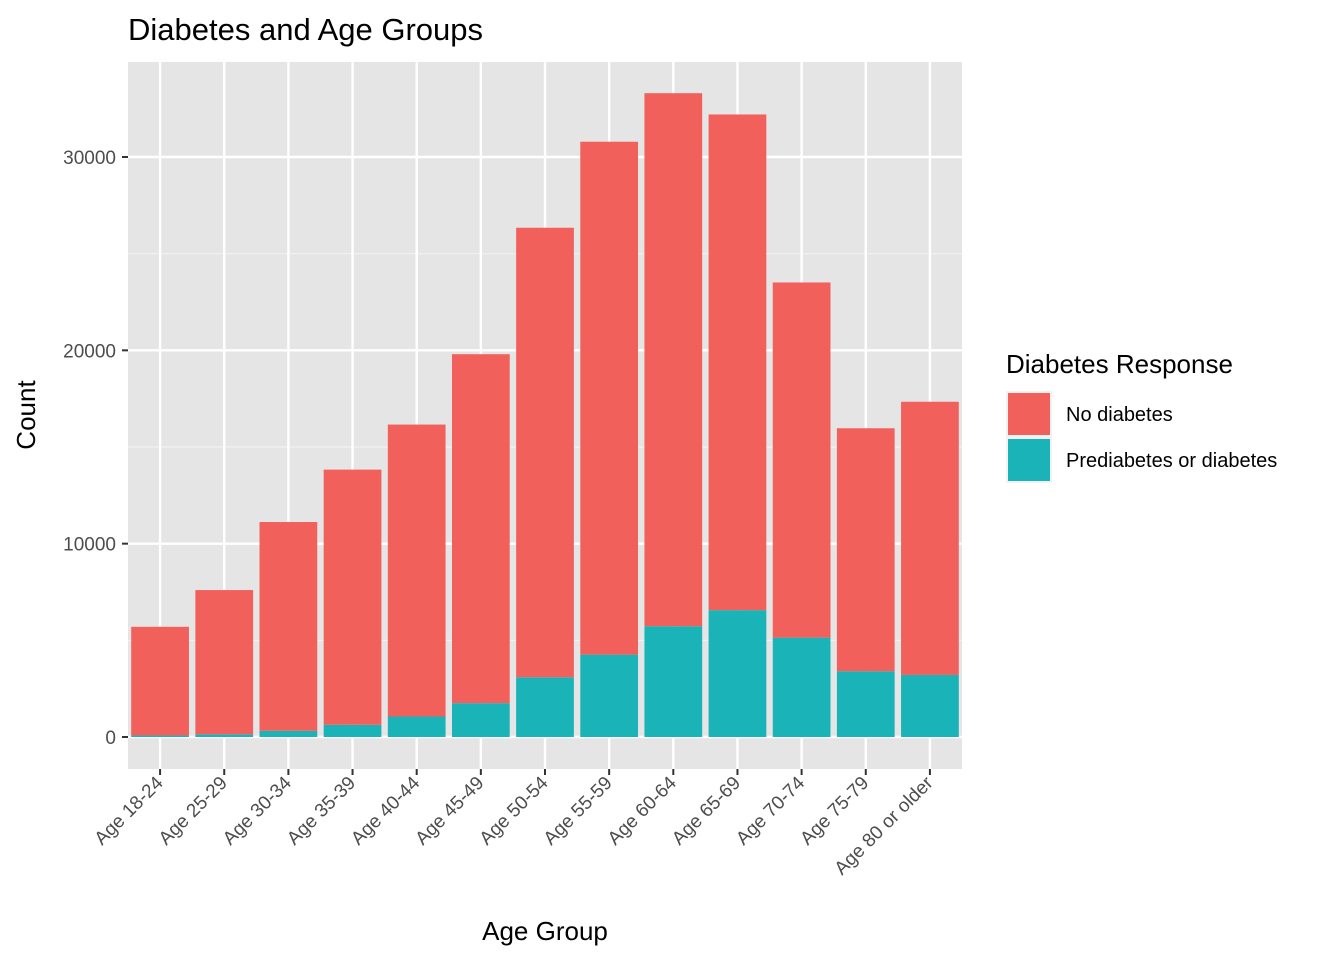 Image resolution: width=1344 pixels, height=960 pixels. Describe the element at coordinates (89, 158) in the screenshot. I see `y-tick-label: 30000` at that location.